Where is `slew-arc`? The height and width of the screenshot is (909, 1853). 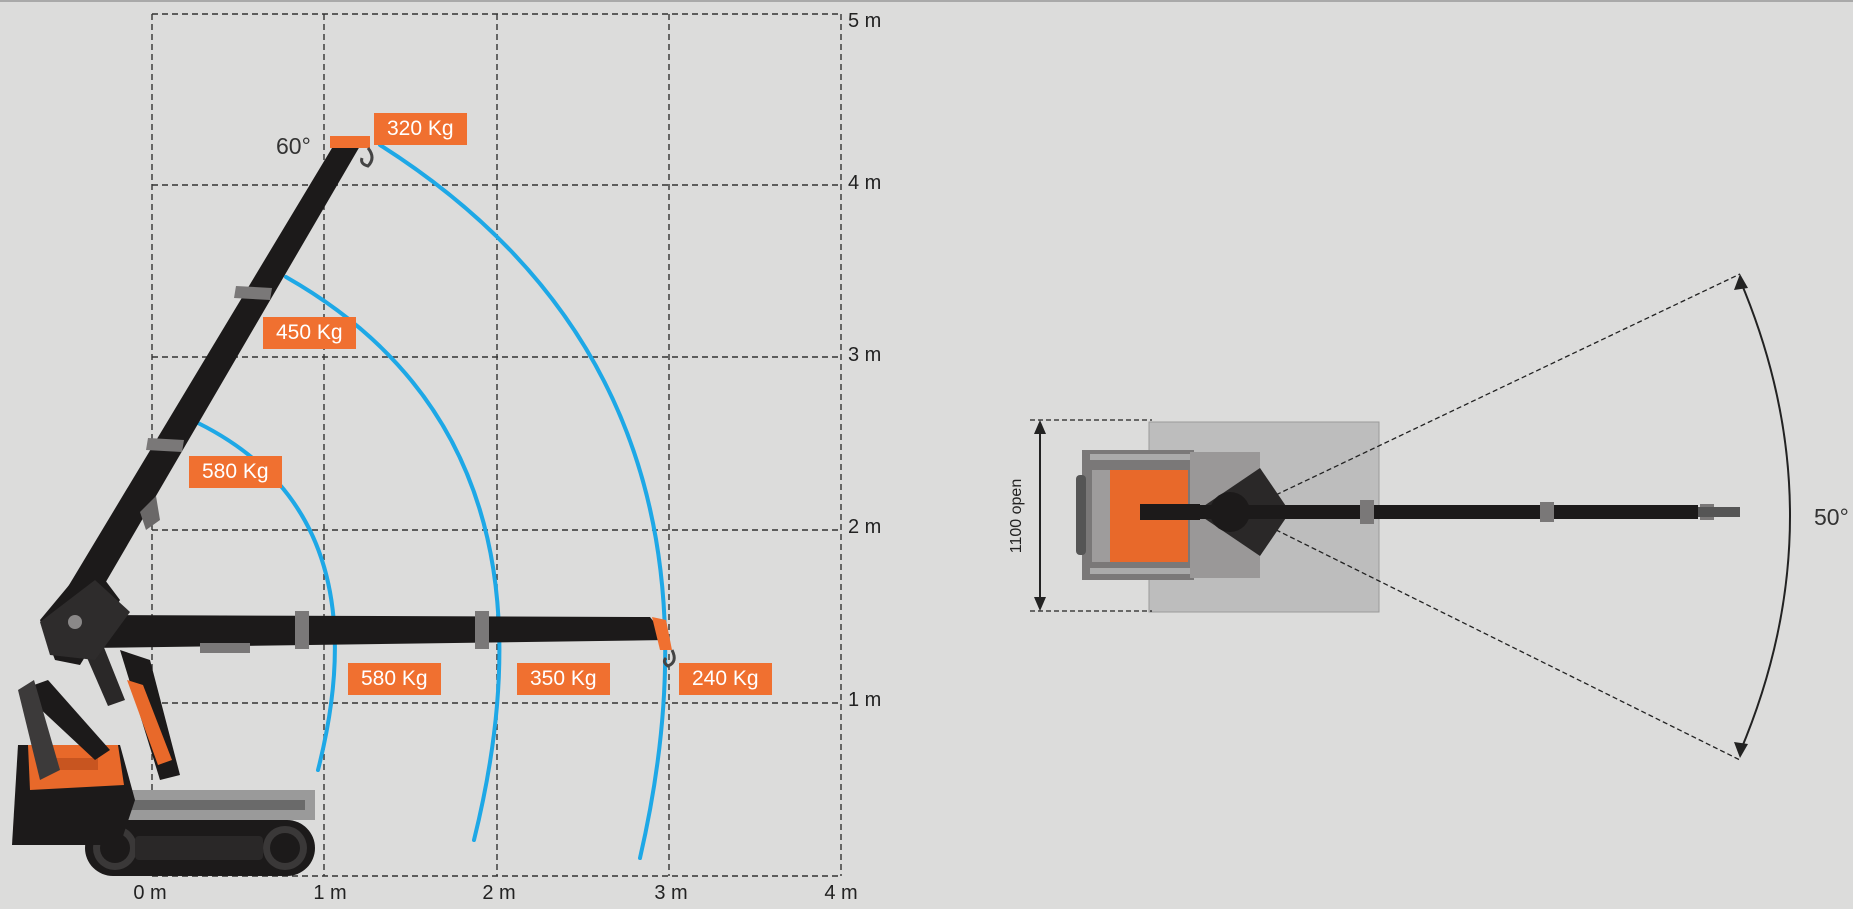 slew-arc is located at coordinates (1765, 516).